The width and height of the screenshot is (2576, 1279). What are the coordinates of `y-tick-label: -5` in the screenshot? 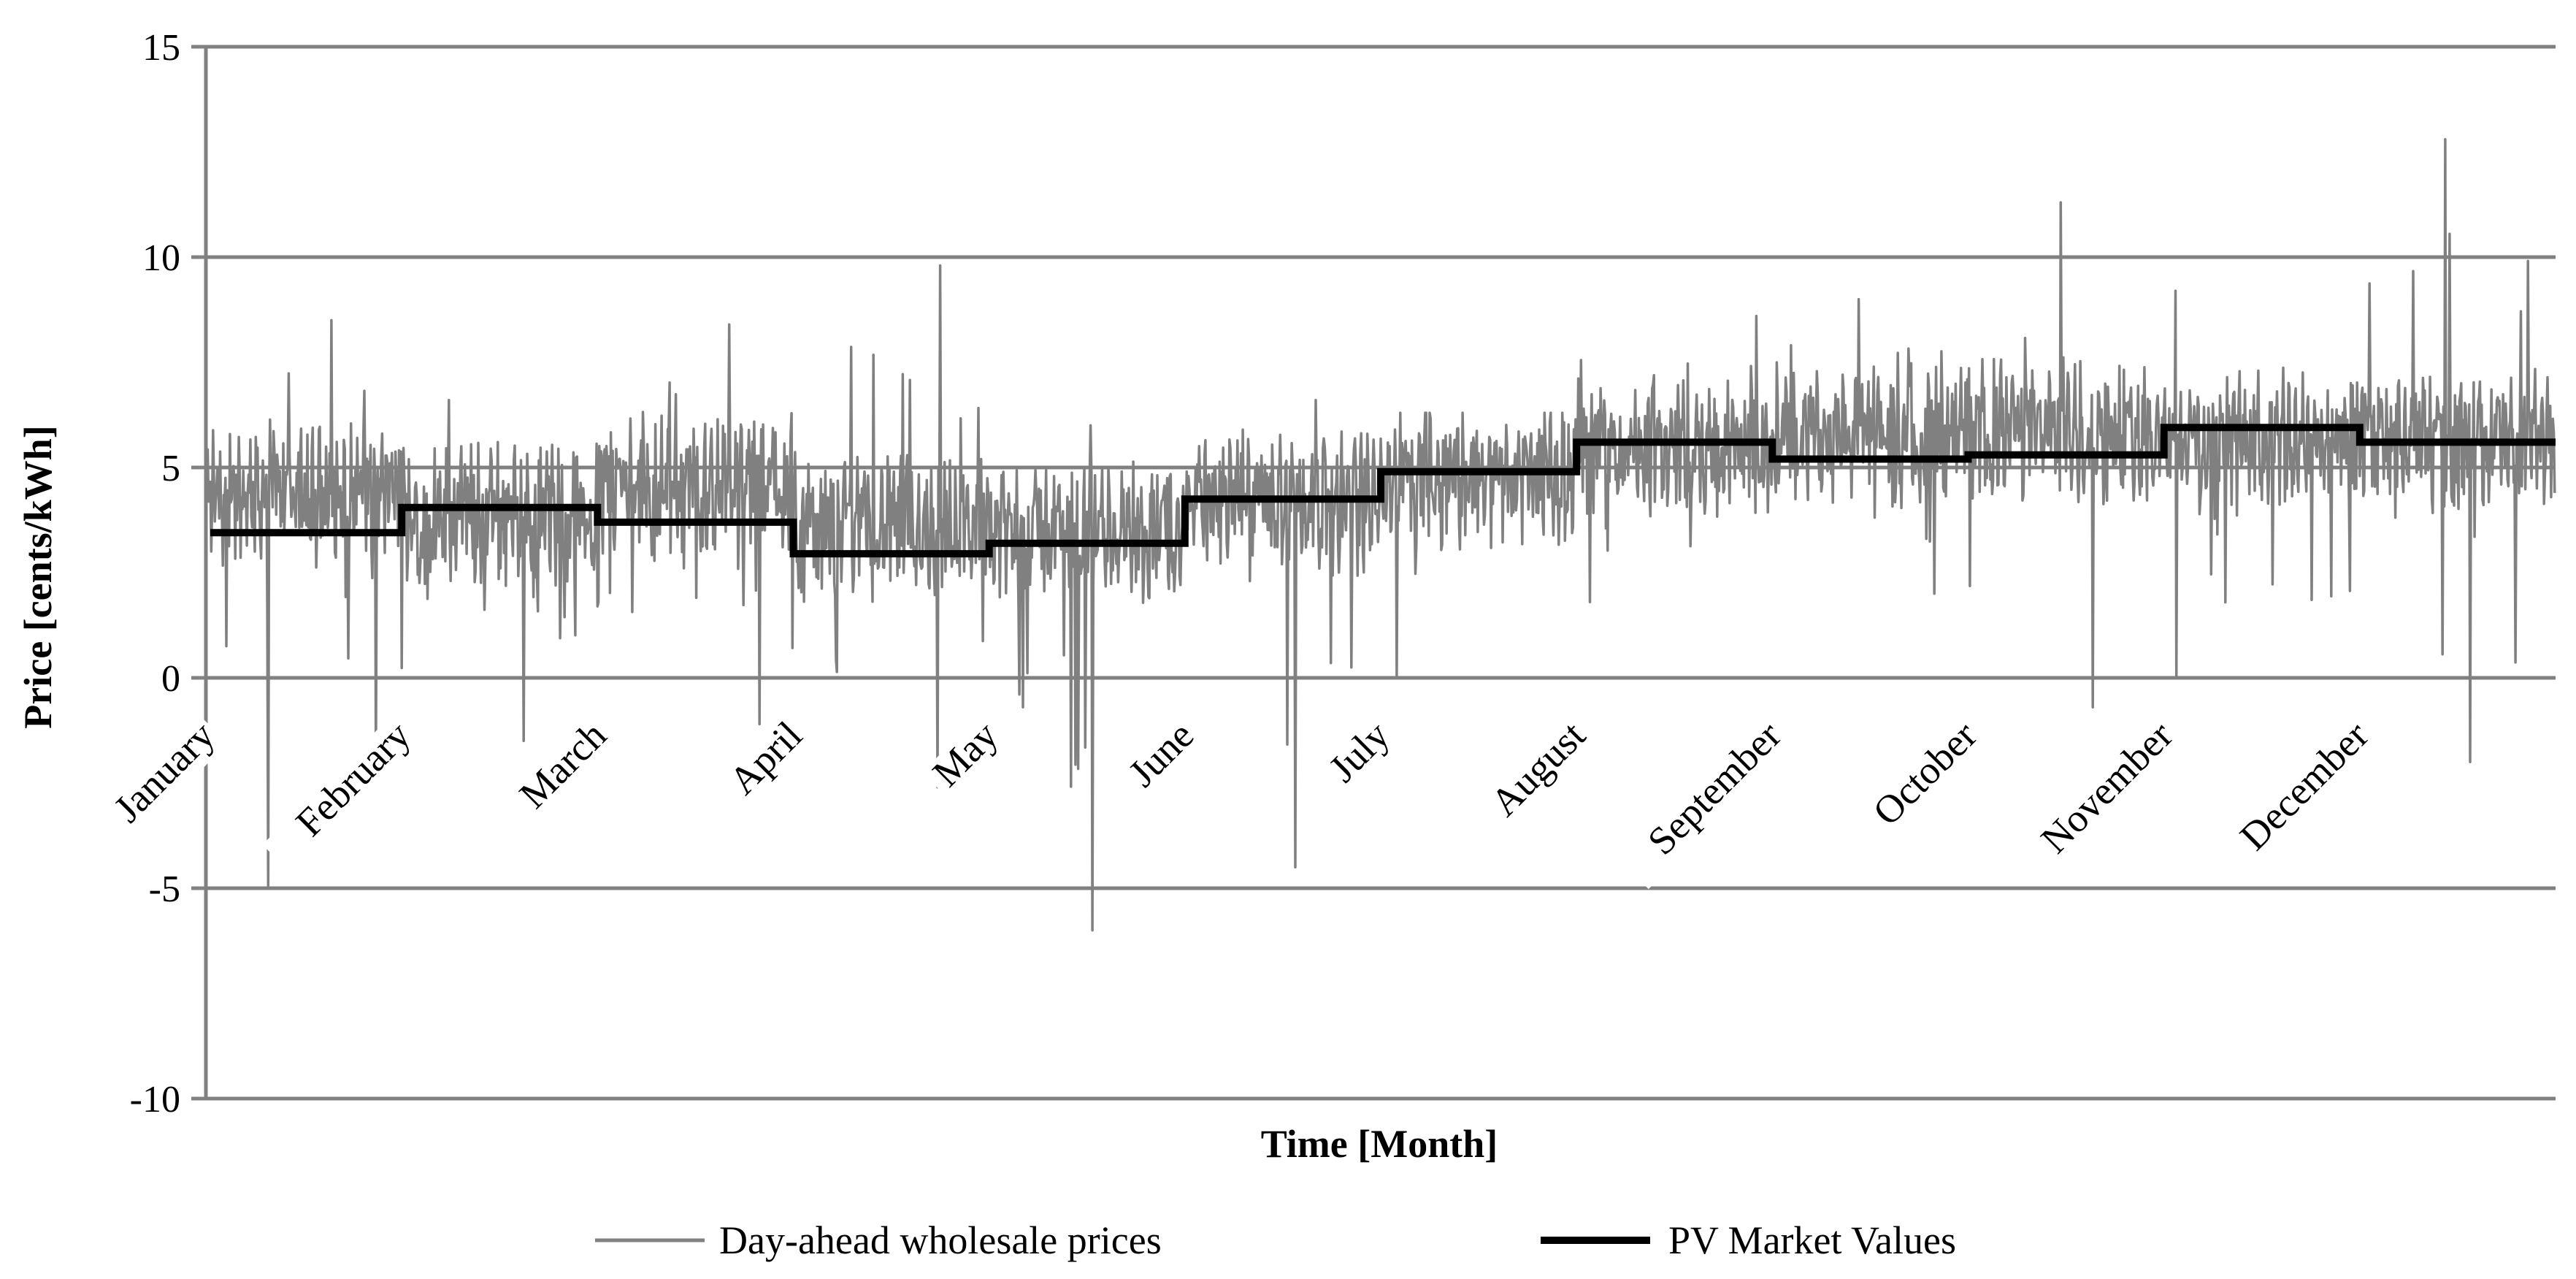 It's located at (164, 889).